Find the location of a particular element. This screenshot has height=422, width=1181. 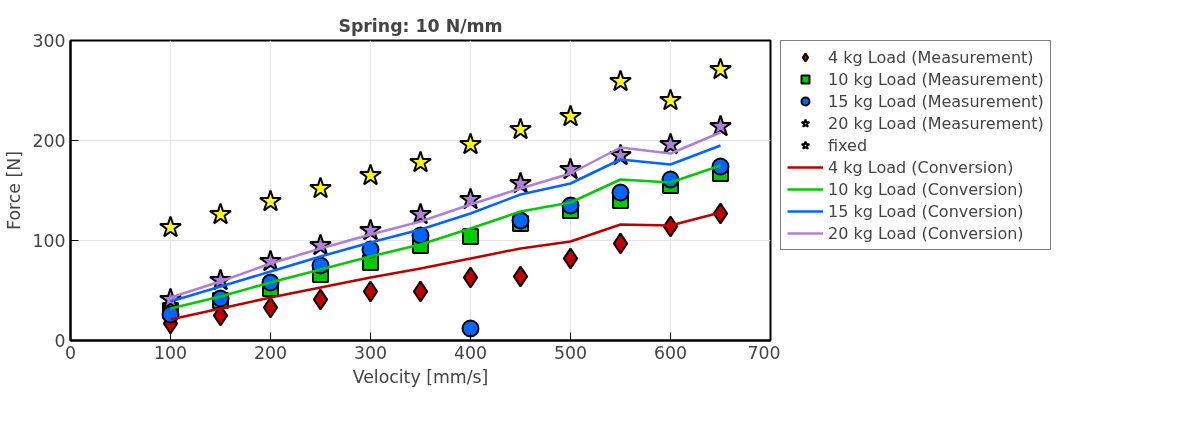

y-tick-label: 200 is located at coordinates (49, 141).